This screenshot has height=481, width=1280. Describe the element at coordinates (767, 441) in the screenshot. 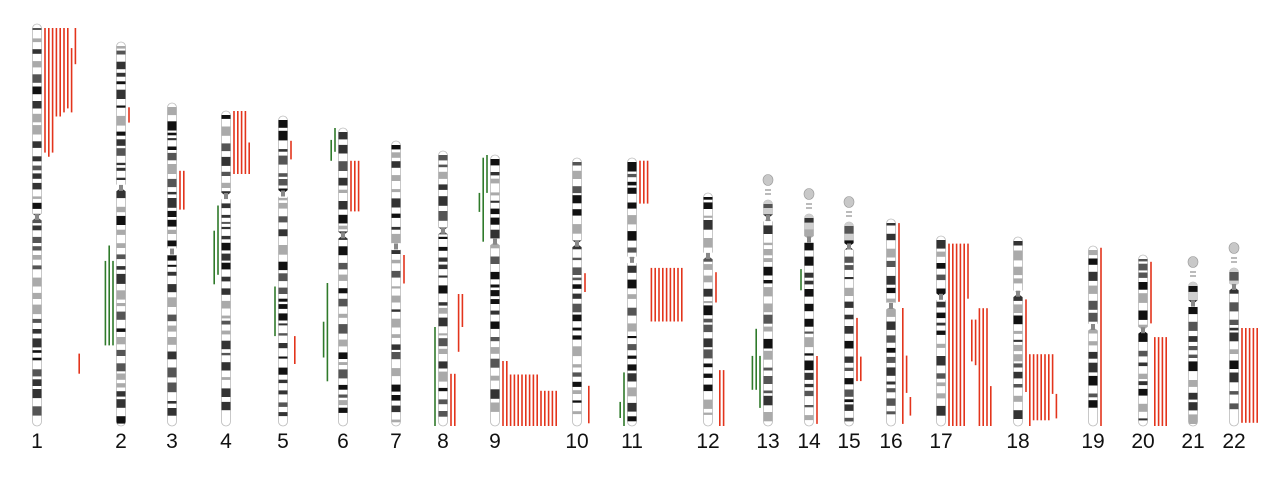

I see `chromosome-label: 13` at that location.